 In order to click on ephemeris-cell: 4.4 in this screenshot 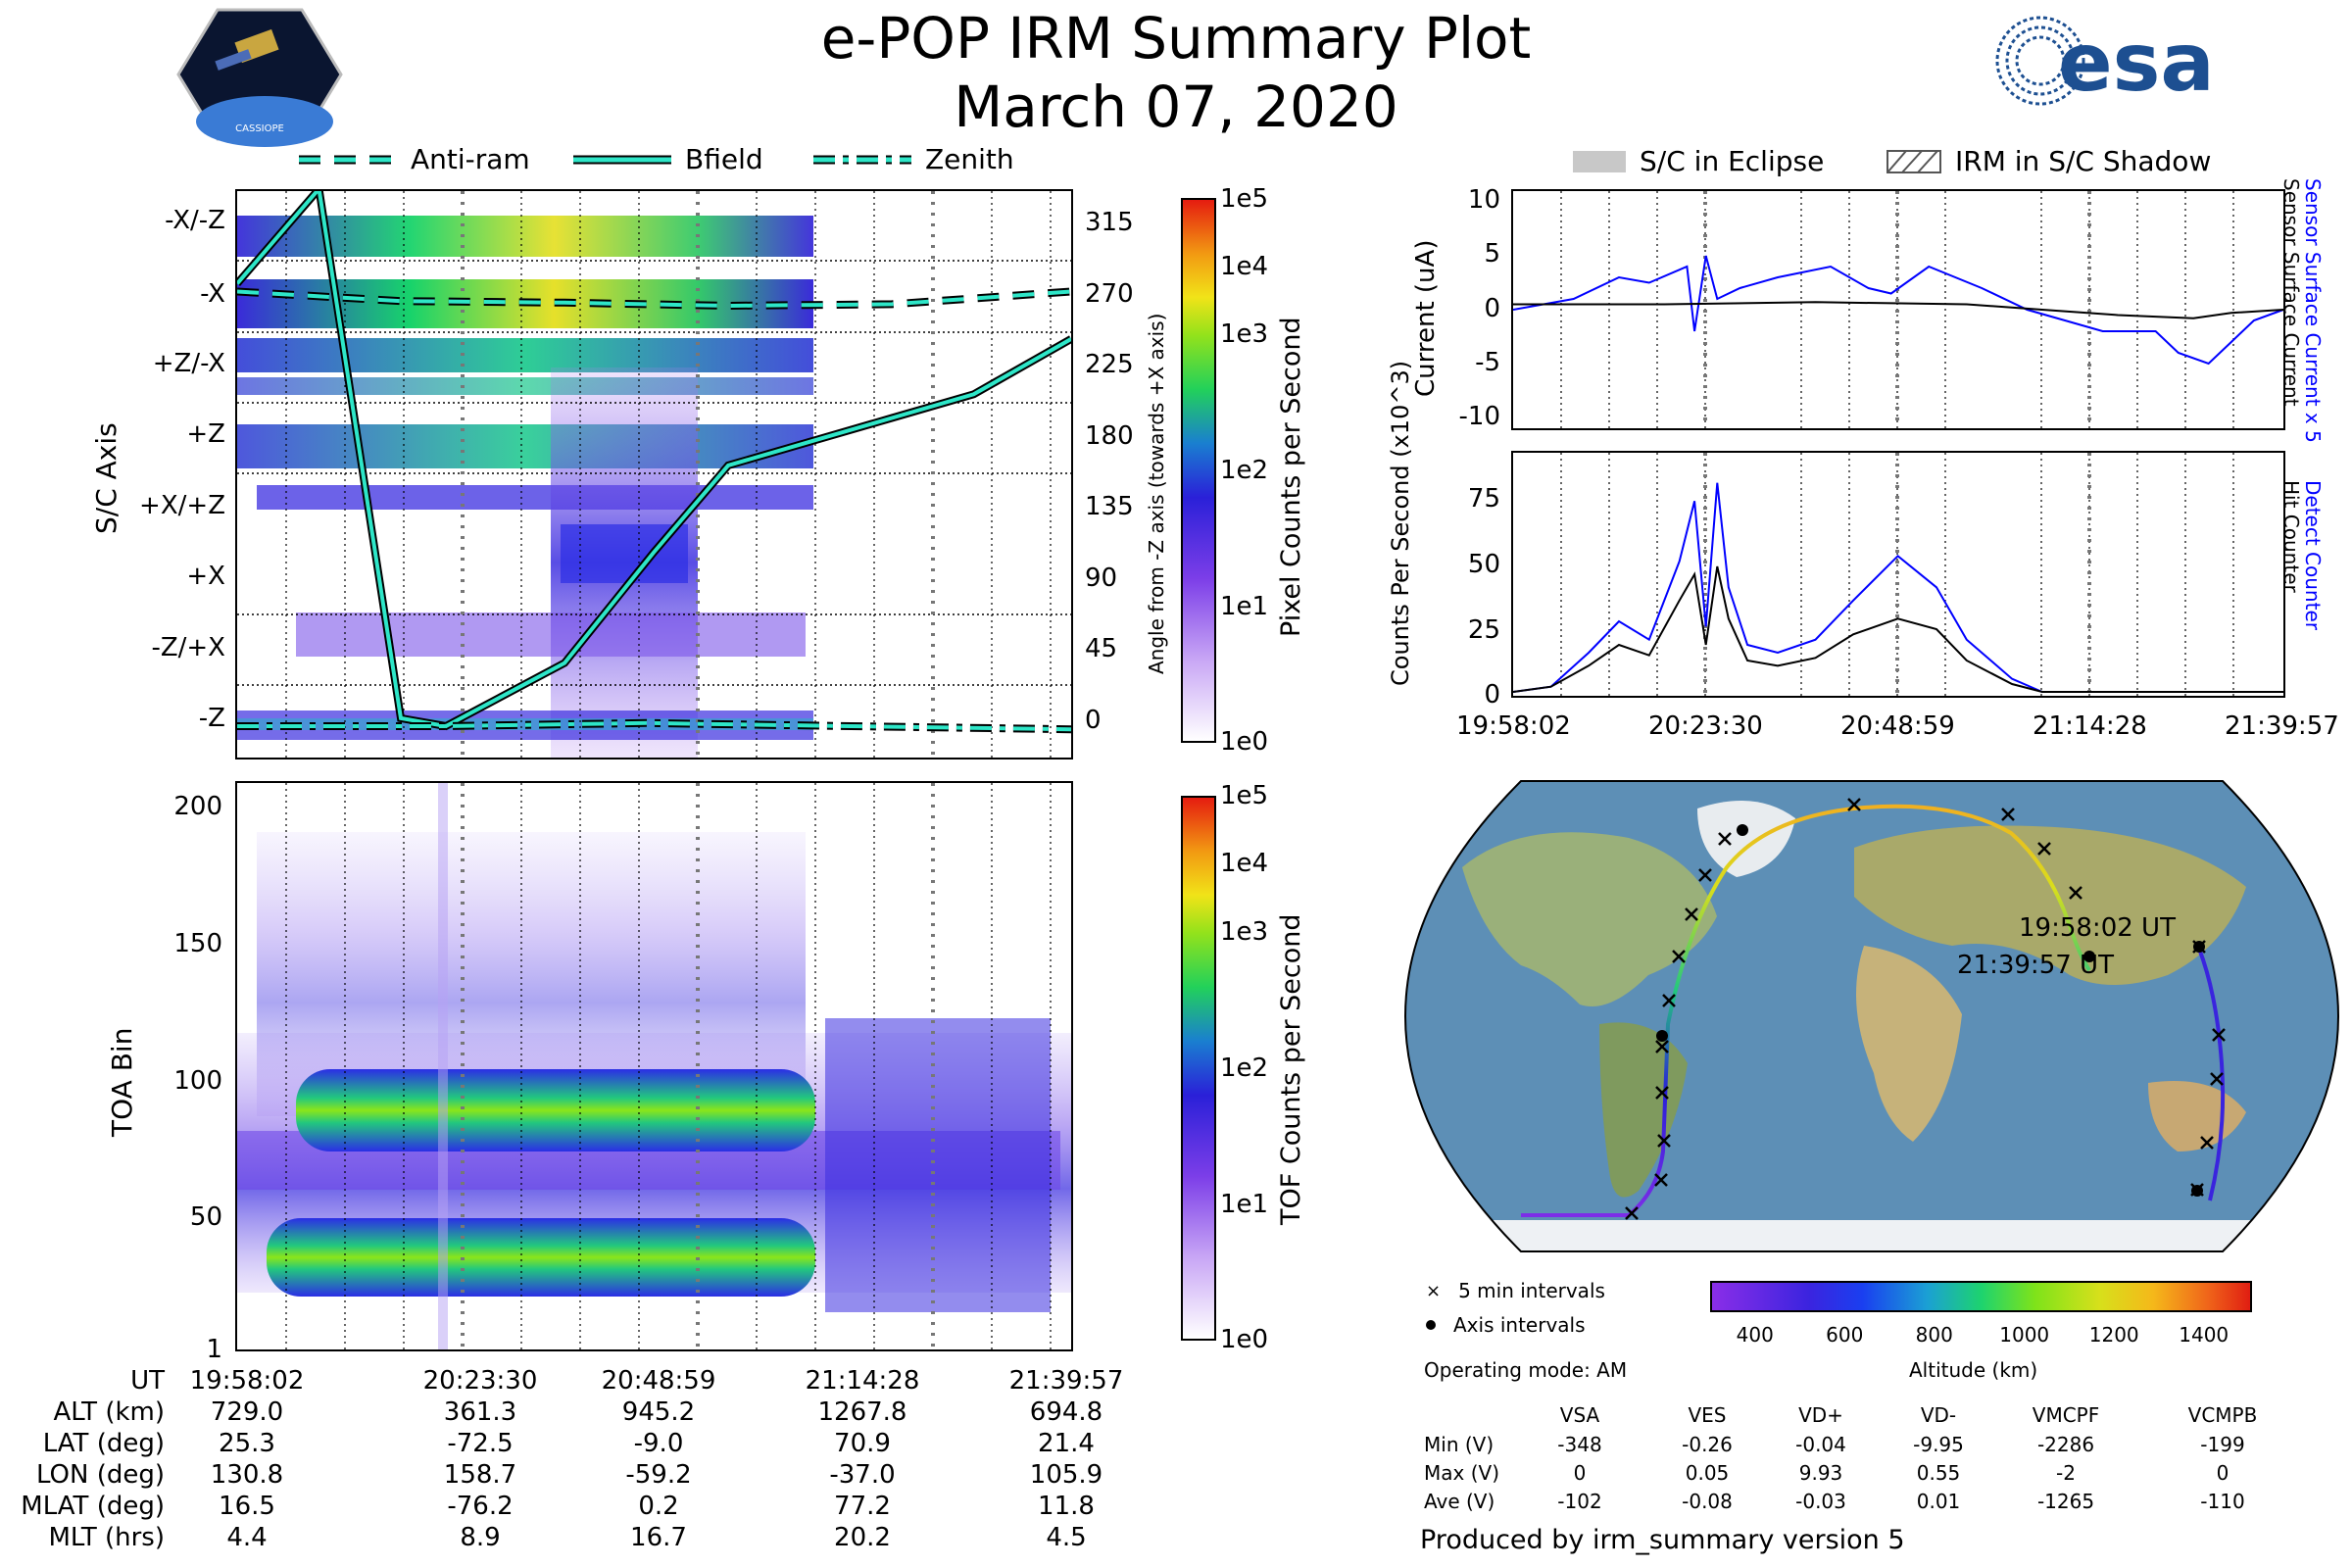, I will do `click(247, 1537)`.